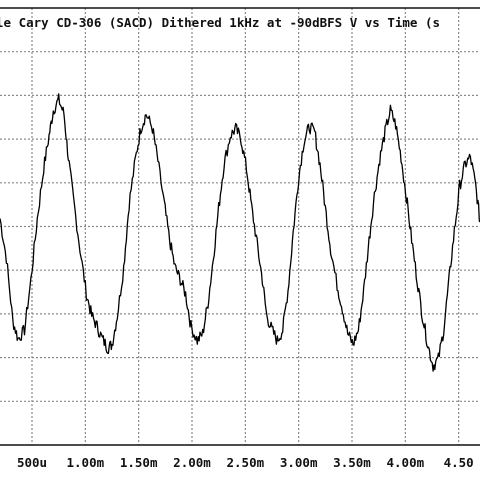 The image size is (480, 485). Describe the element at coordinates (299, 462) in the screenshot. I see `x-tick-label: 3.00m` at that location.